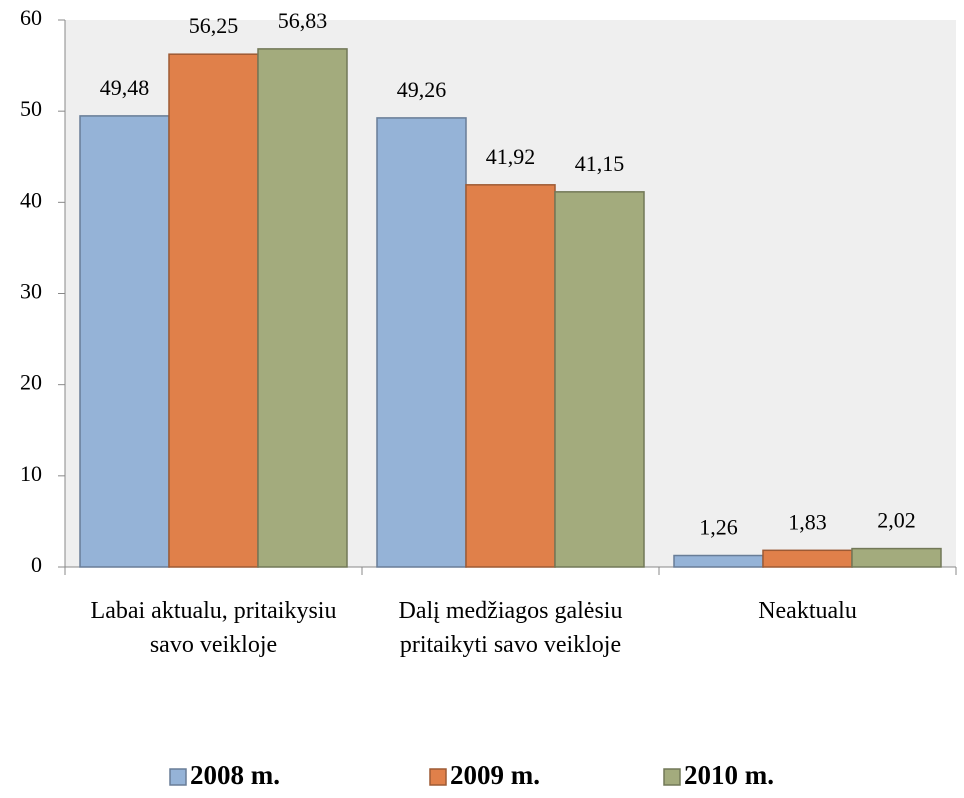 This screenshot has height=798, width=964. Describe the element at coordinates (235, 775) in the screenshot. I see `legend-label: 2008 m.` at that location.